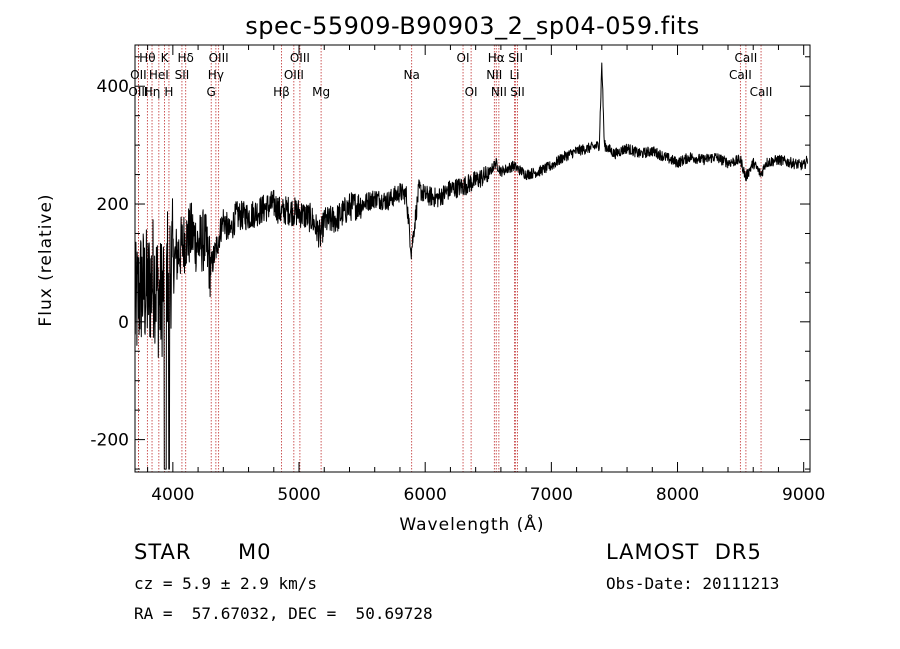 This screenshot has width=900, height=649. Describe the element at coordinates (298, 495) in the screenshot. I see `x-tick-label: 5000` at that location.